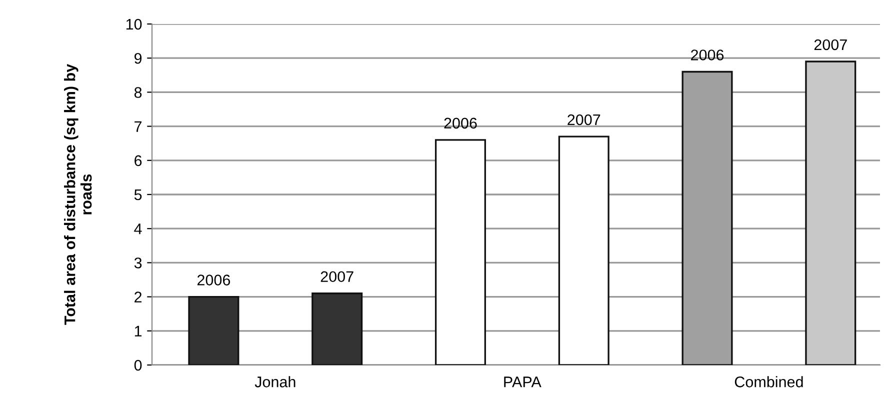 The image size is (885, 400). What do you see at coordinates (337, 276) in the screenshot?
I see `series-label: 2007` at bounding box center [337, 276].